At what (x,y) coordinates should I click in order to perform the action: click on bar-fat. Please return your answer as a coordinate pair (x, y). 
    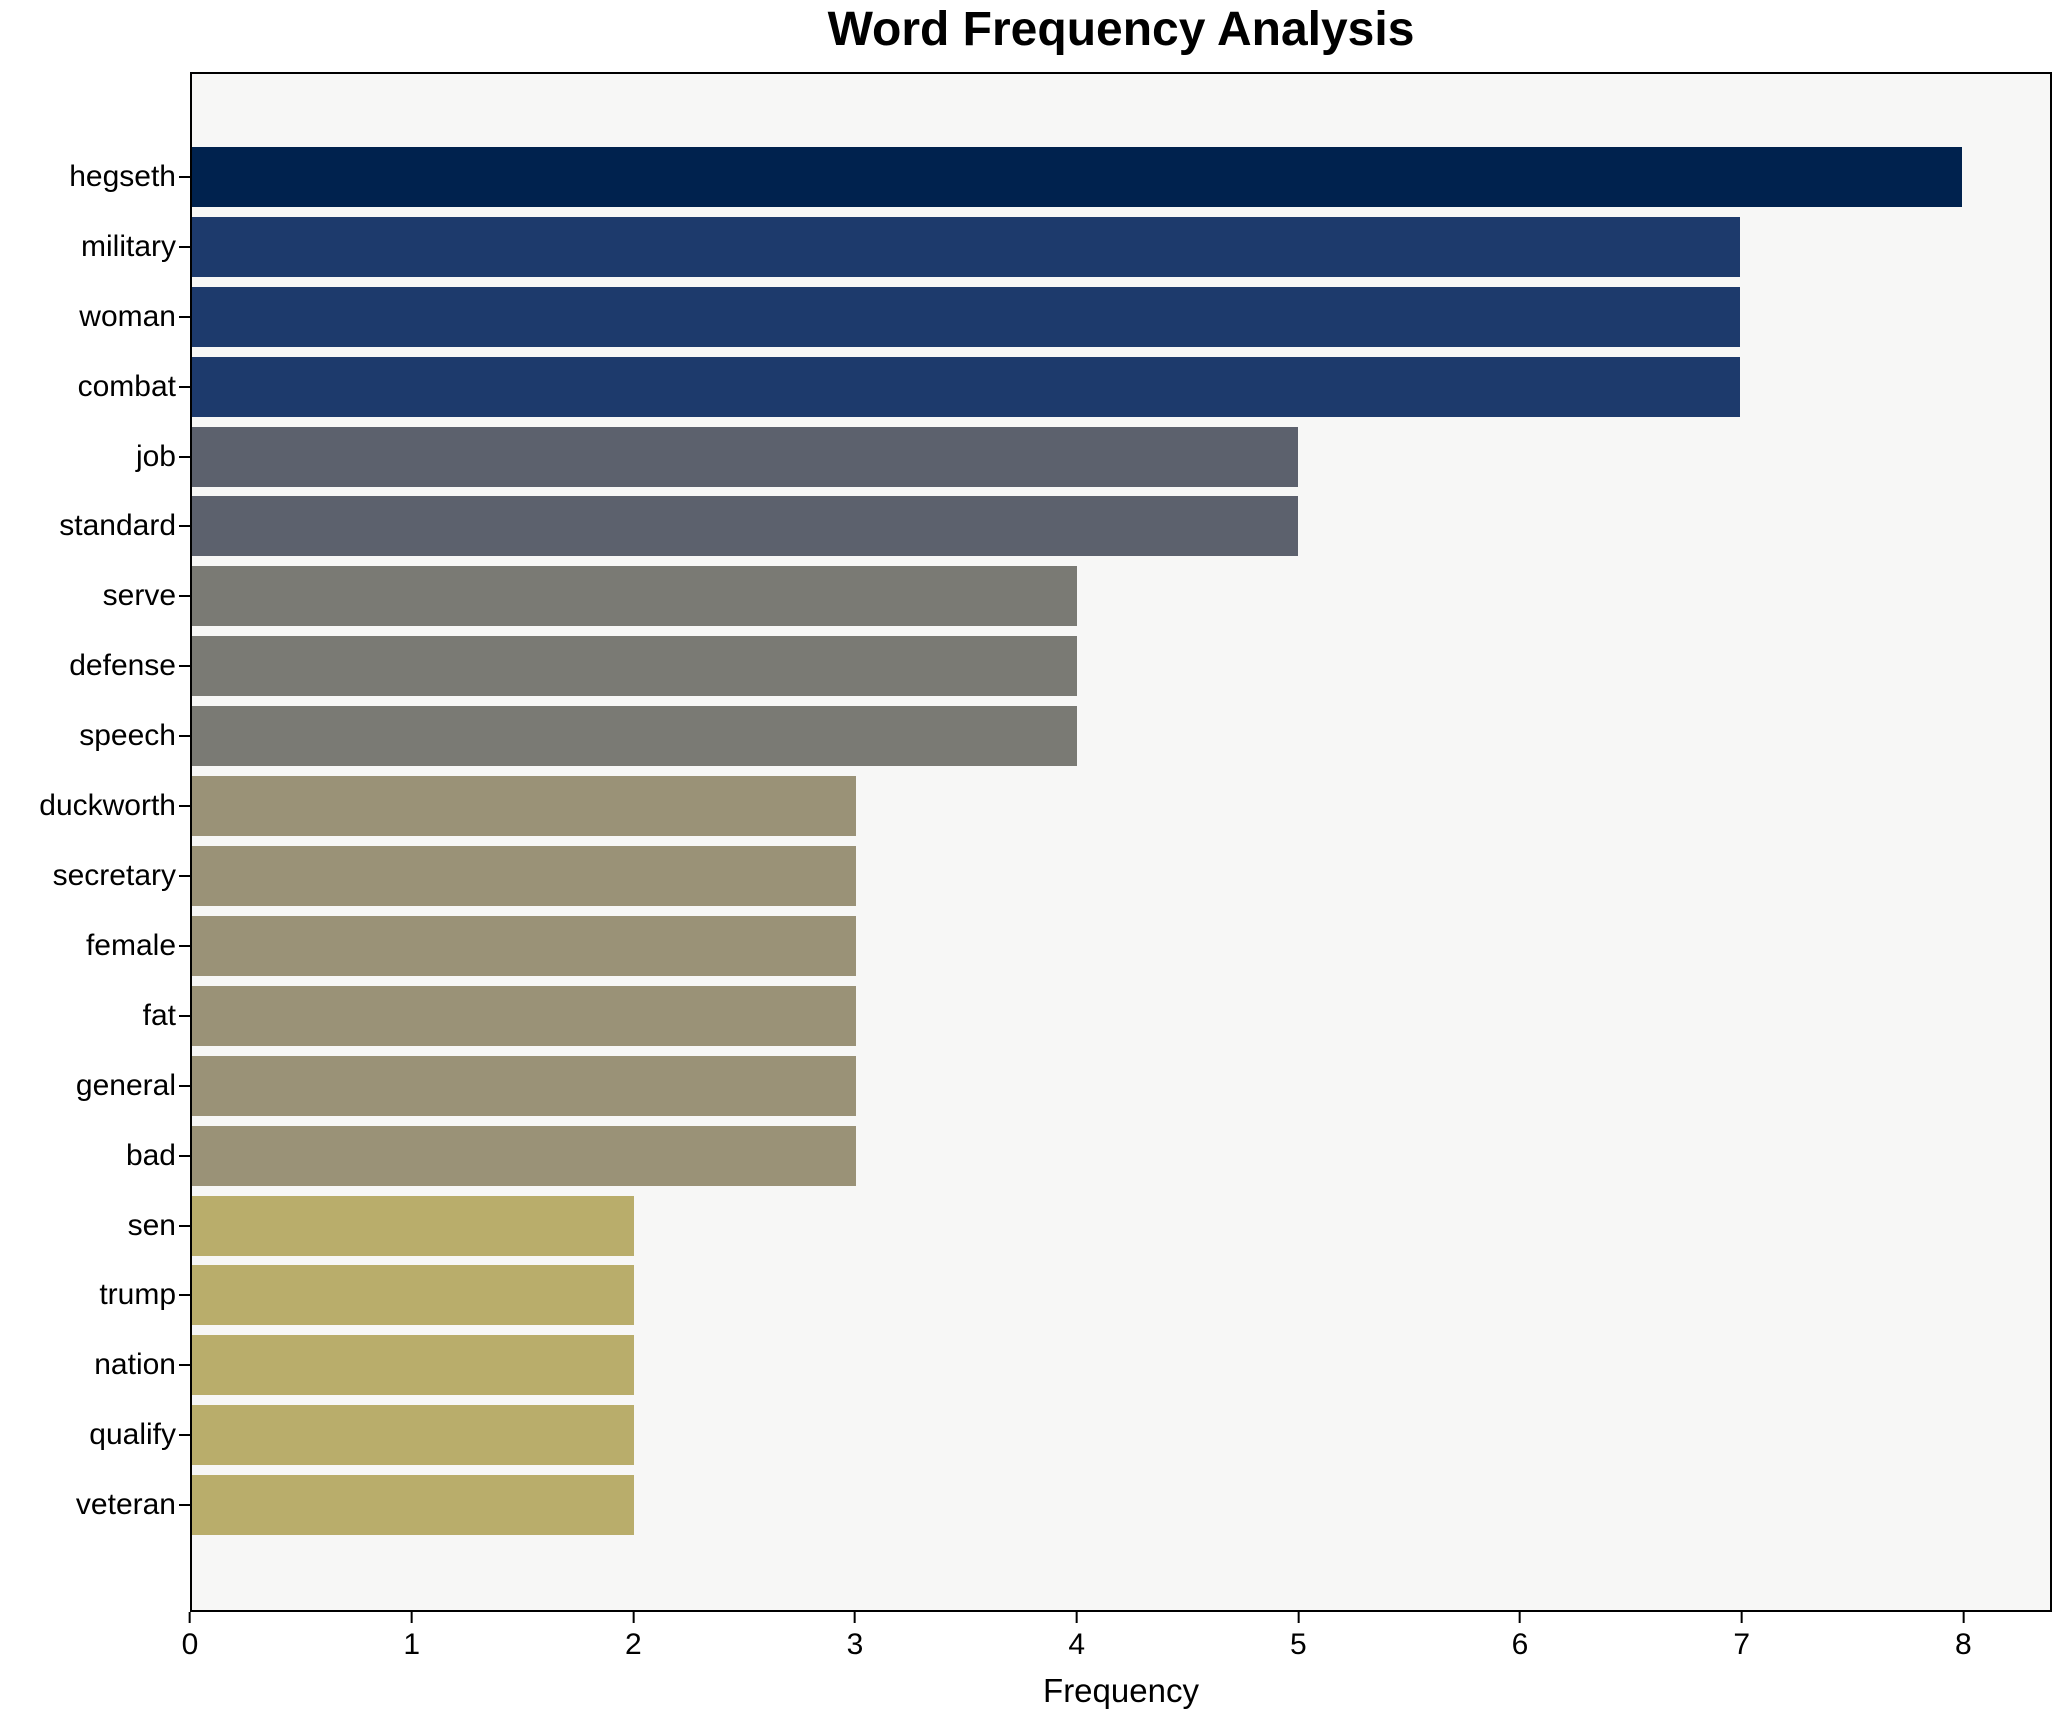
    Looking at the image, I should click on (524, 1015).